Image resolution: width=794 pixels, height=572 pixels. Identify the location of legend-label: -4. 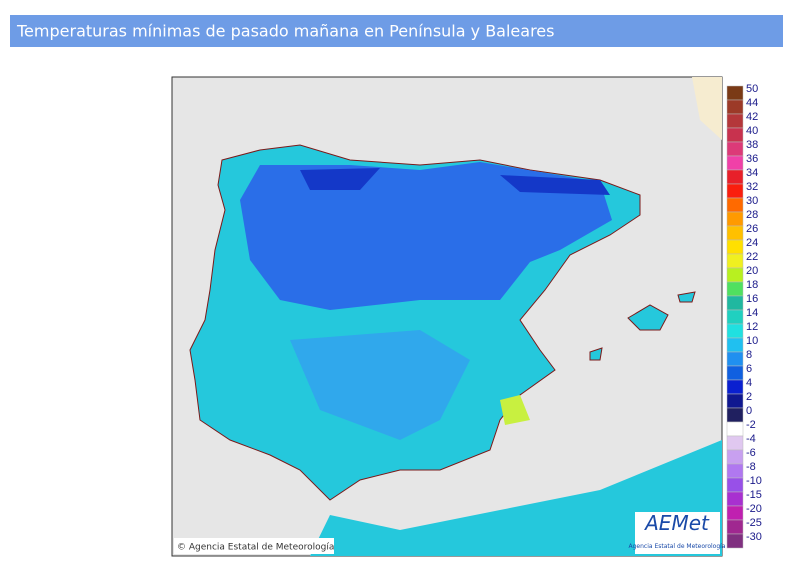
(751, 439).